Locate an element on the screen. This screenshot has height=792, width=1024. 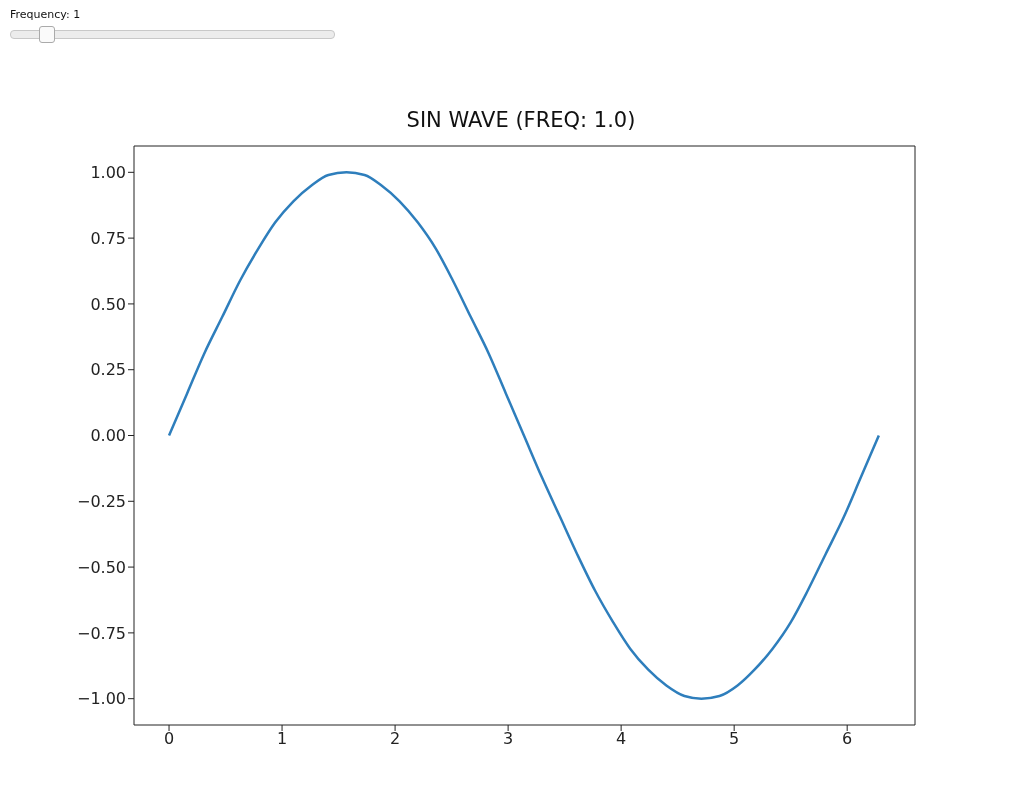
y-tick-label: 0.00 is located at coordinates (108, 436).